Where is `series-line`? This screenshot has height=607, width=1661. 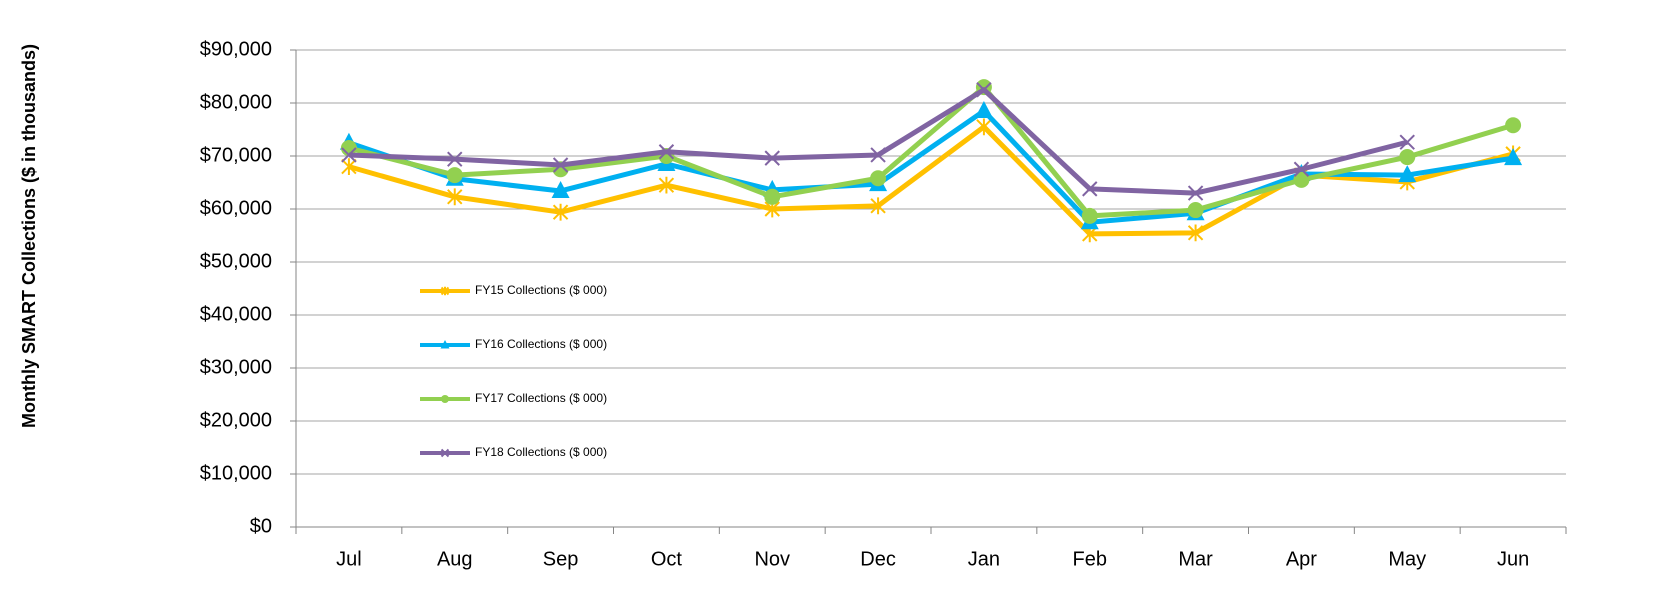 series-line is located at coordinates (931, 180).